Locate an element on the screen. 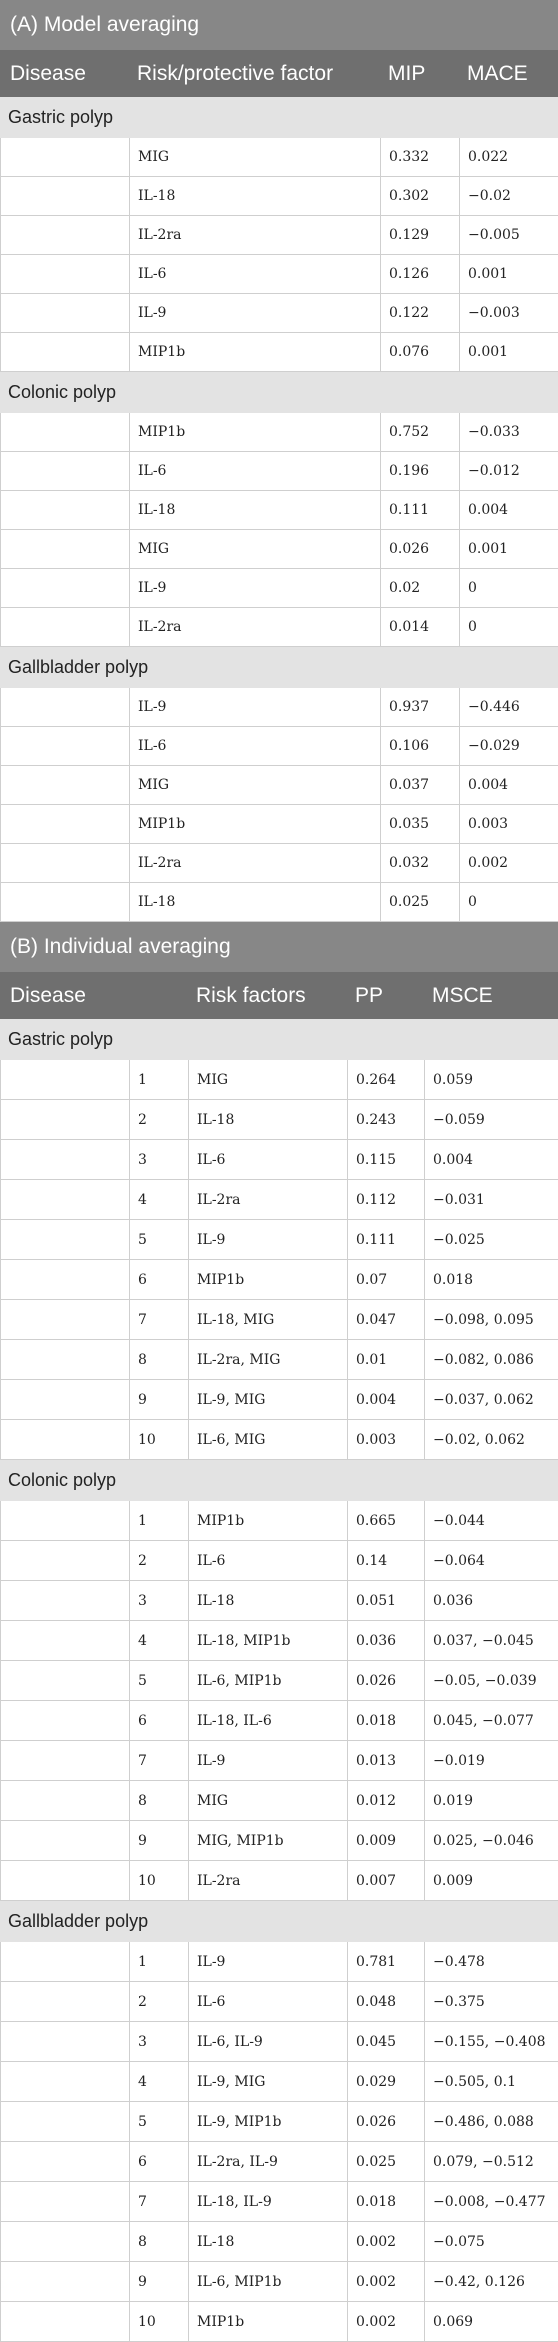  table-row: 1 MIP1b 0.665 −0.044 is located at coordinates (279, 1521).